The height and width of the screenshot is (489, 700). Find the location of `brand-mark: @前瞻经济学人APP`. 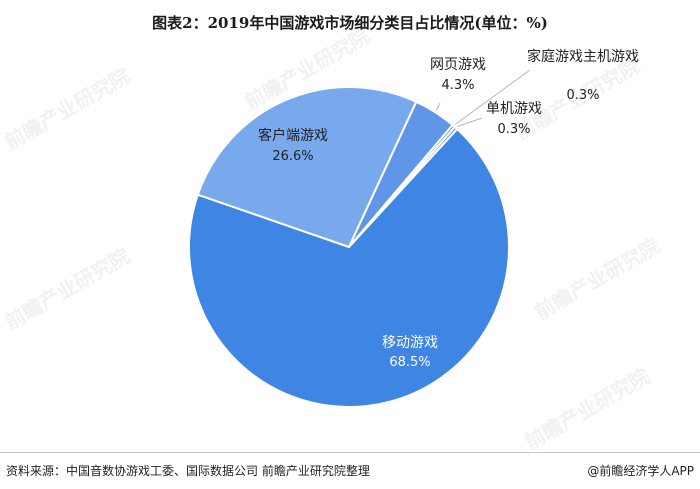

brand-mark: @前瞻经济学人APP is located at coordinates (640, 471).